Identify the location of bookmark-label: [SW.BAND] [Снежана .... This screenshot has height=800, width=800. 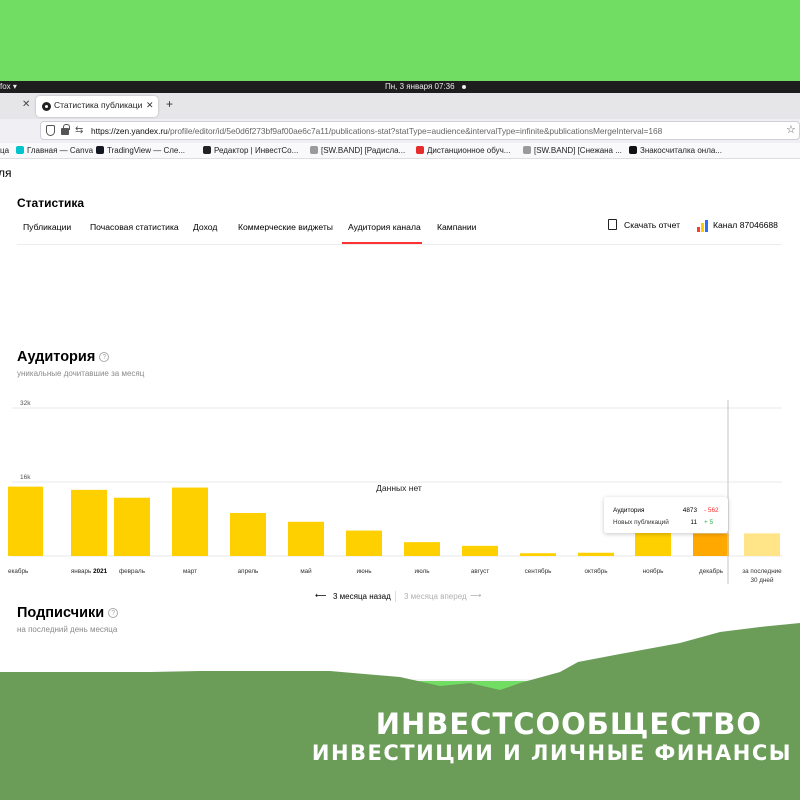
(578, 150).